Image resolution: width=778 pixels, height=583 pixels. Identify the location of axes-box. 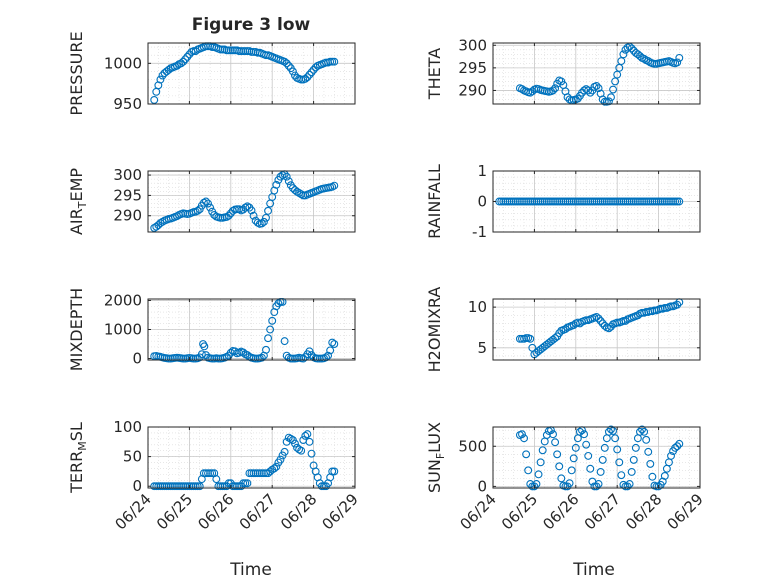
(596, 329).